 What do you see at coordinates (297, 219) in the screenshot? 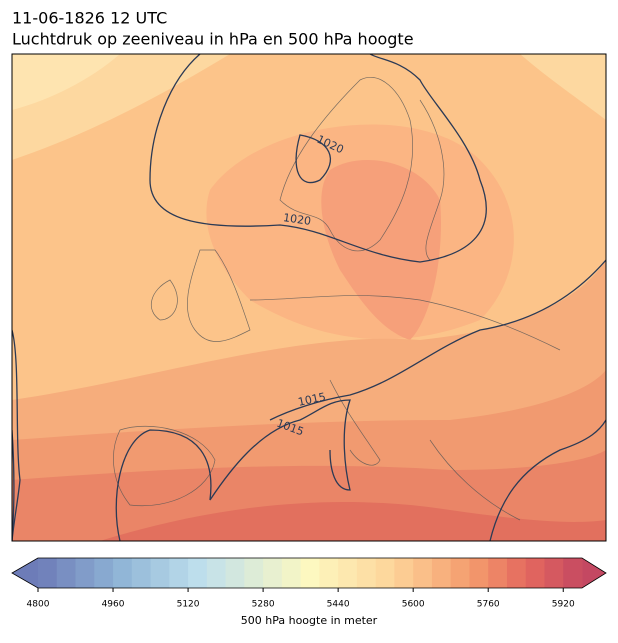
I see `contour-label: 1020` at bounding box center [297, 219].